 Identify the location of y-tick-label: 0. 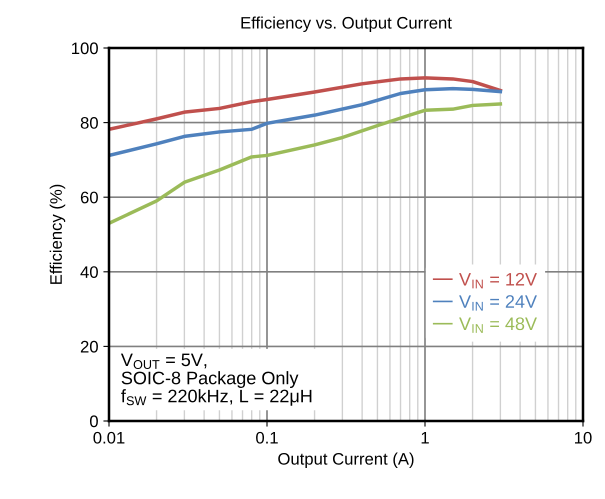
(94, 421).